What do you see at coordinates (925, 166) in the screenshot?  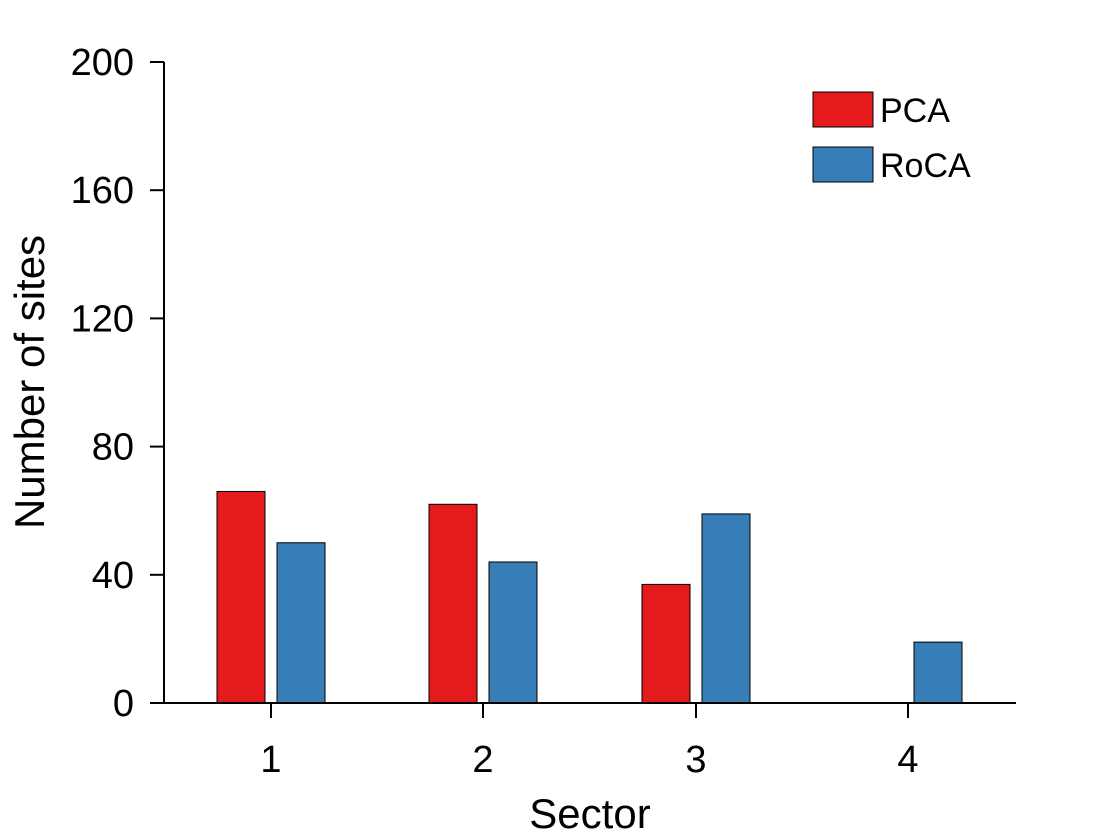 I see `legend-label-roca: RoCA` at bounding box center [925, 166].